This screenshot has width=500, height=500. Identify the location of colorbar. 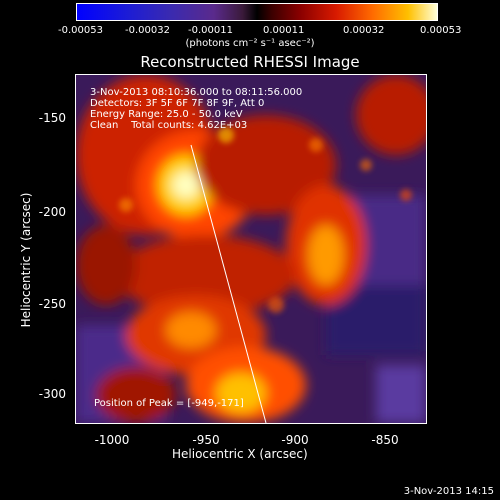
(257, 12).